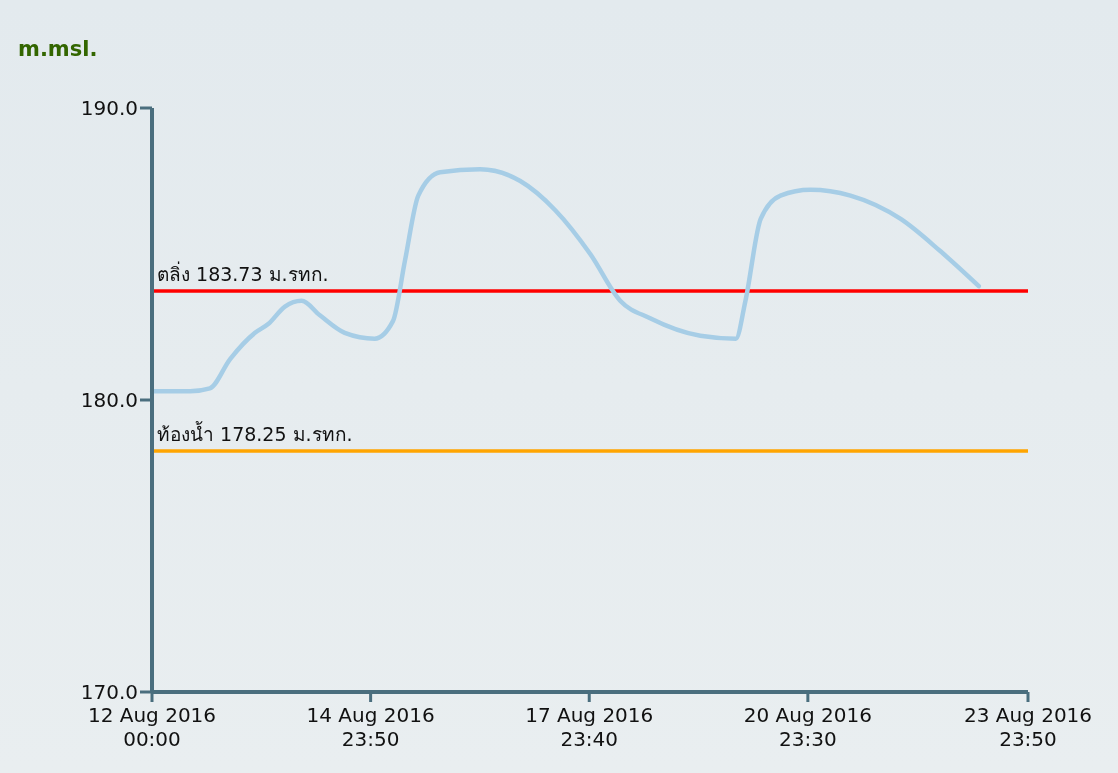  Describe the element at coordinates (1028, 727) in the screenshot. I see `x-tick-label: 23 Aug 2016 23:50` at that location.